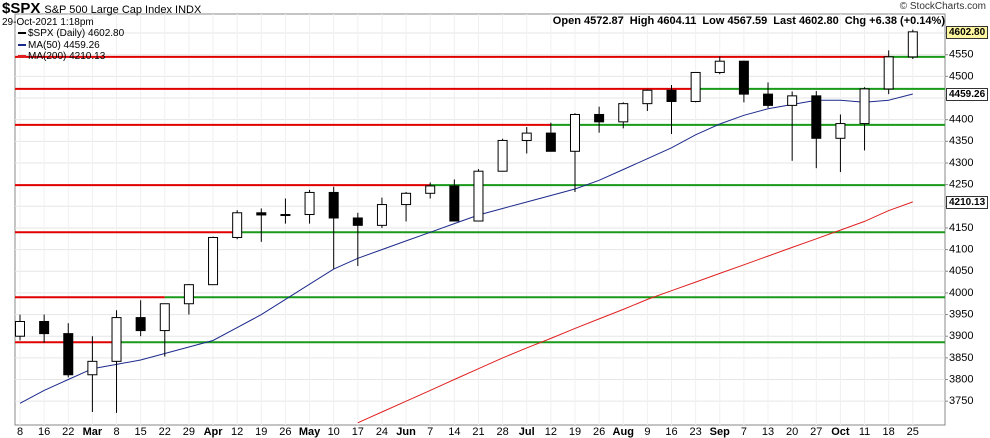 This screenshot has width=990, height=438. Describe the element at coordinates (454, 432) in the screenshot. I see `x-tick-label: 14` at that location.